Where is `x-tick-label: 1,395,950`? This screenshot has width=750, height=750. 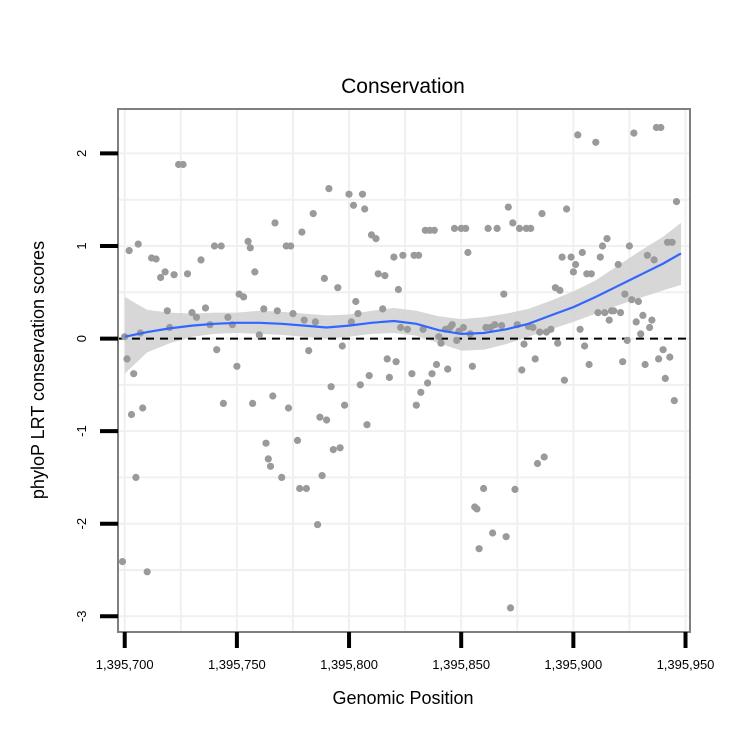 x-tick-label: 1,395,950 is located at coordinates (686, 664).